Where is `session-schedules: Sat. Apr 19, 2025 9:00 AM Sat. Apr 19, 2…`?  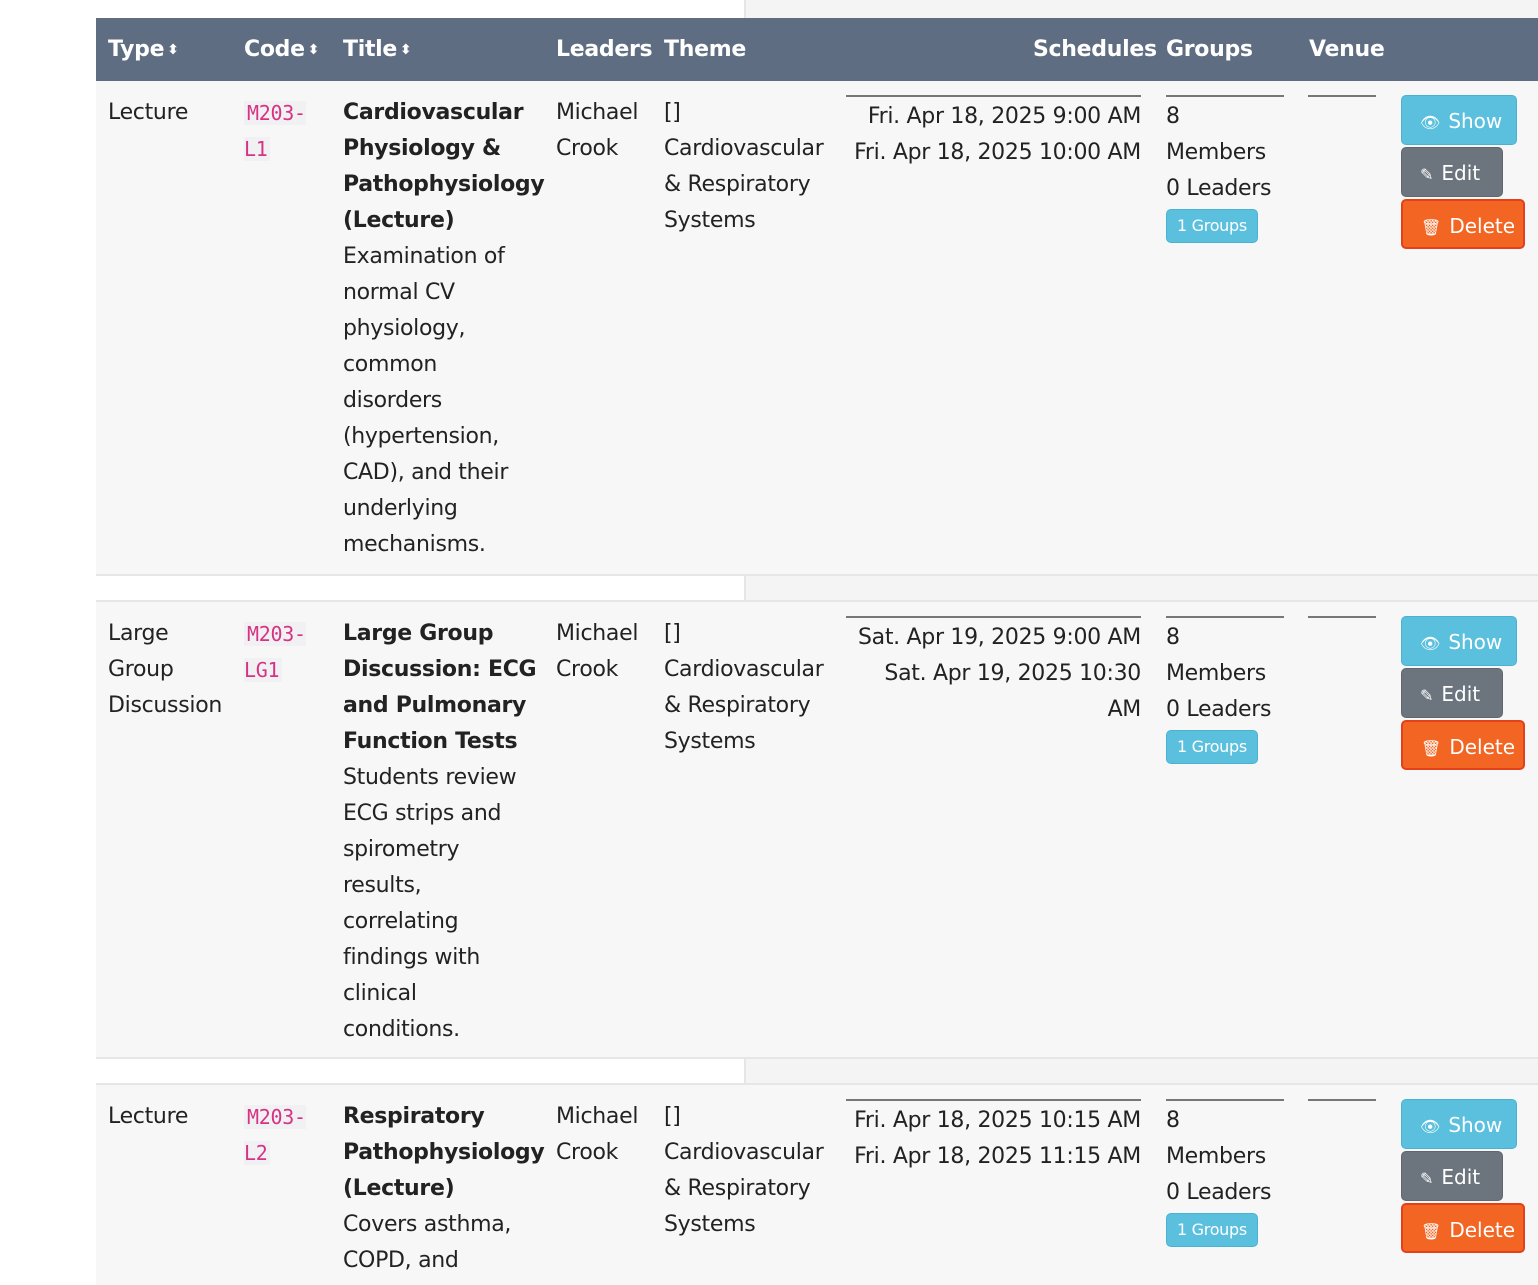 session-schedules: Sat. Apr 19, 2025 9:00 AM Sat. Apr 19, 2… is located at coordinates (993, 672).